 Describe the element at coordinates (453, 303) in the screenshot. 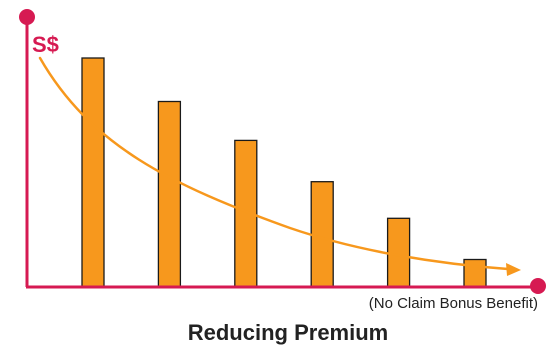

I see `x-axis-label: (No Claim Bonus Benefit)` at that location.